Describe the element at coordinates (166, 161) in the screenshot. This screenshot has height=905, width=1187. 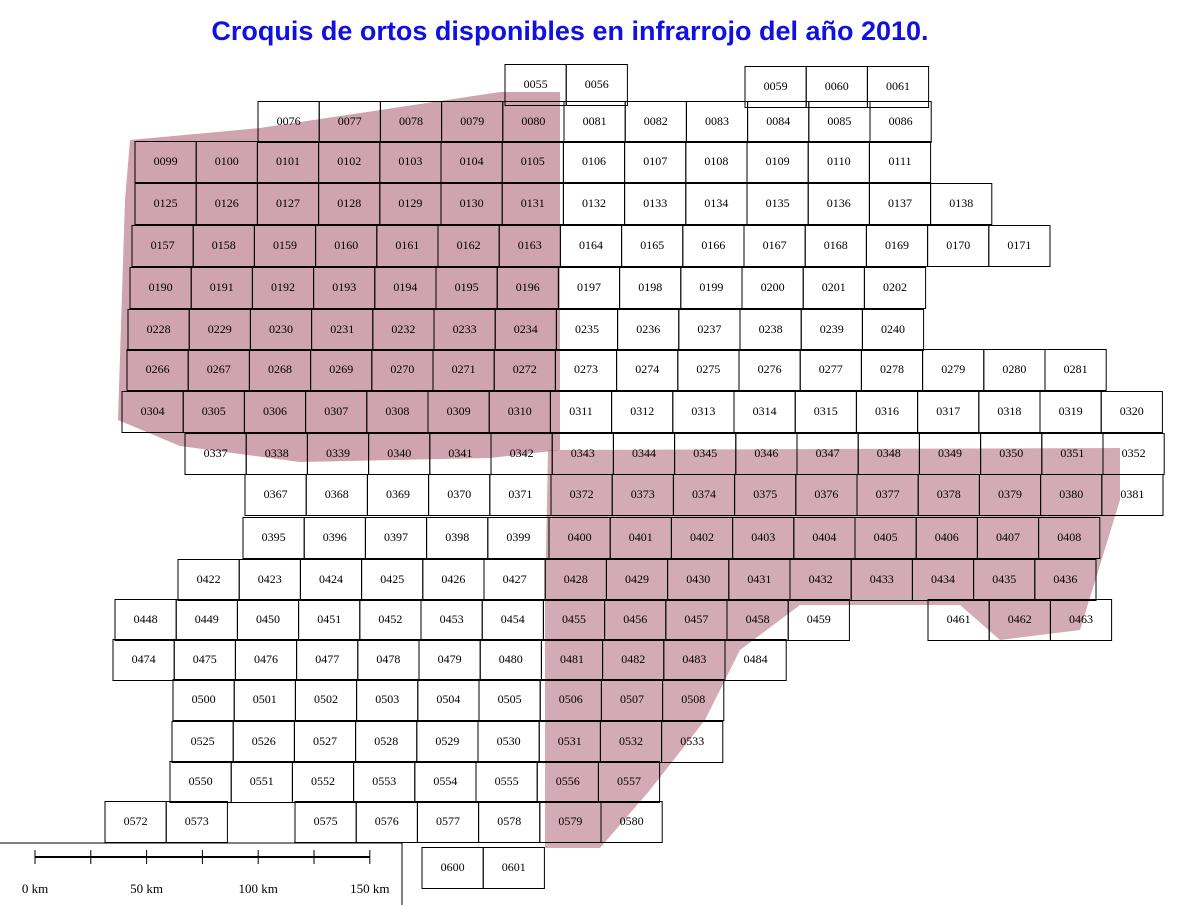
I see `sheet-label: 0099` at that location.